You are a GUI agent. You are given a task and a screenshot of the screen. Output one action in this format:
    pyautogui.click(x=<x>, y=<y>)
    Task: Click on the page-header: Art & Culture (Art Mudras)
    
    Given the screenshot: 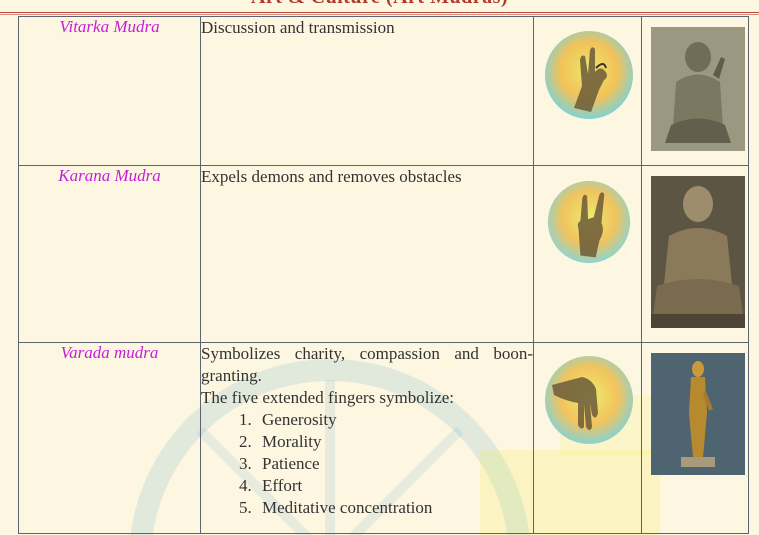 What is the action you would take?
    pyautogui.click(x=379, y=6)
    